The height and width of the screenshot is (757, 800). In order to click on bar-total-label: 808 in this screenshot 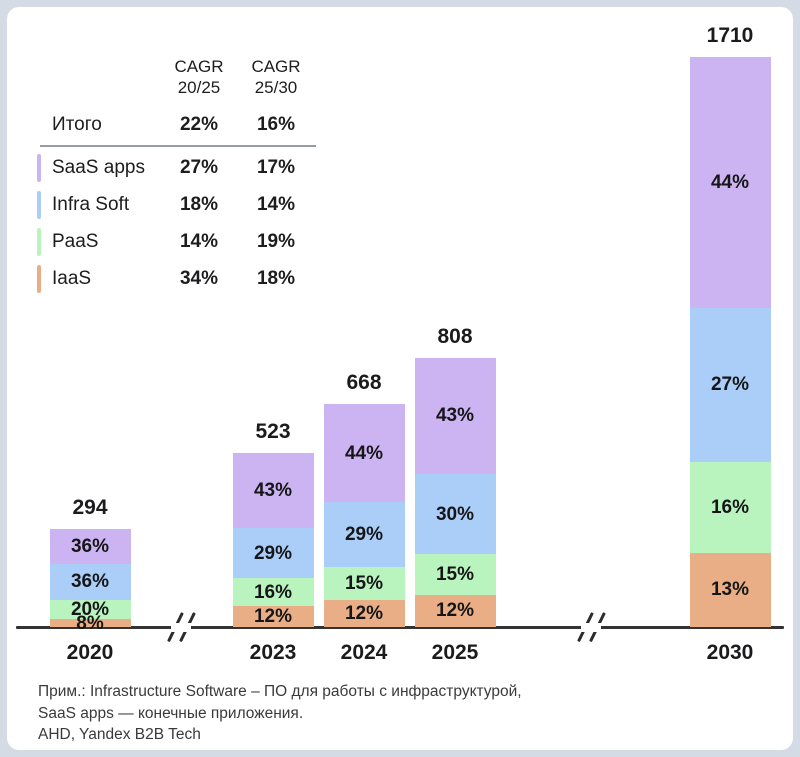, I will do `click(455, 336)`.